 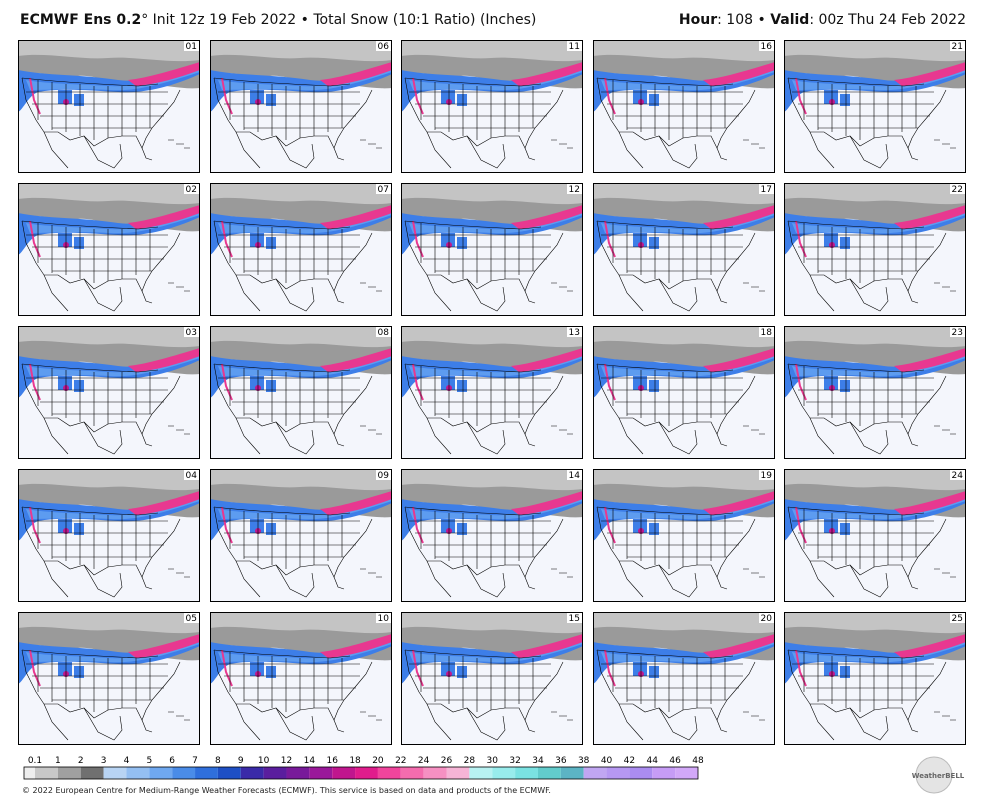 I want to click on colorbar-label: 3, so click(x=104, y=761).